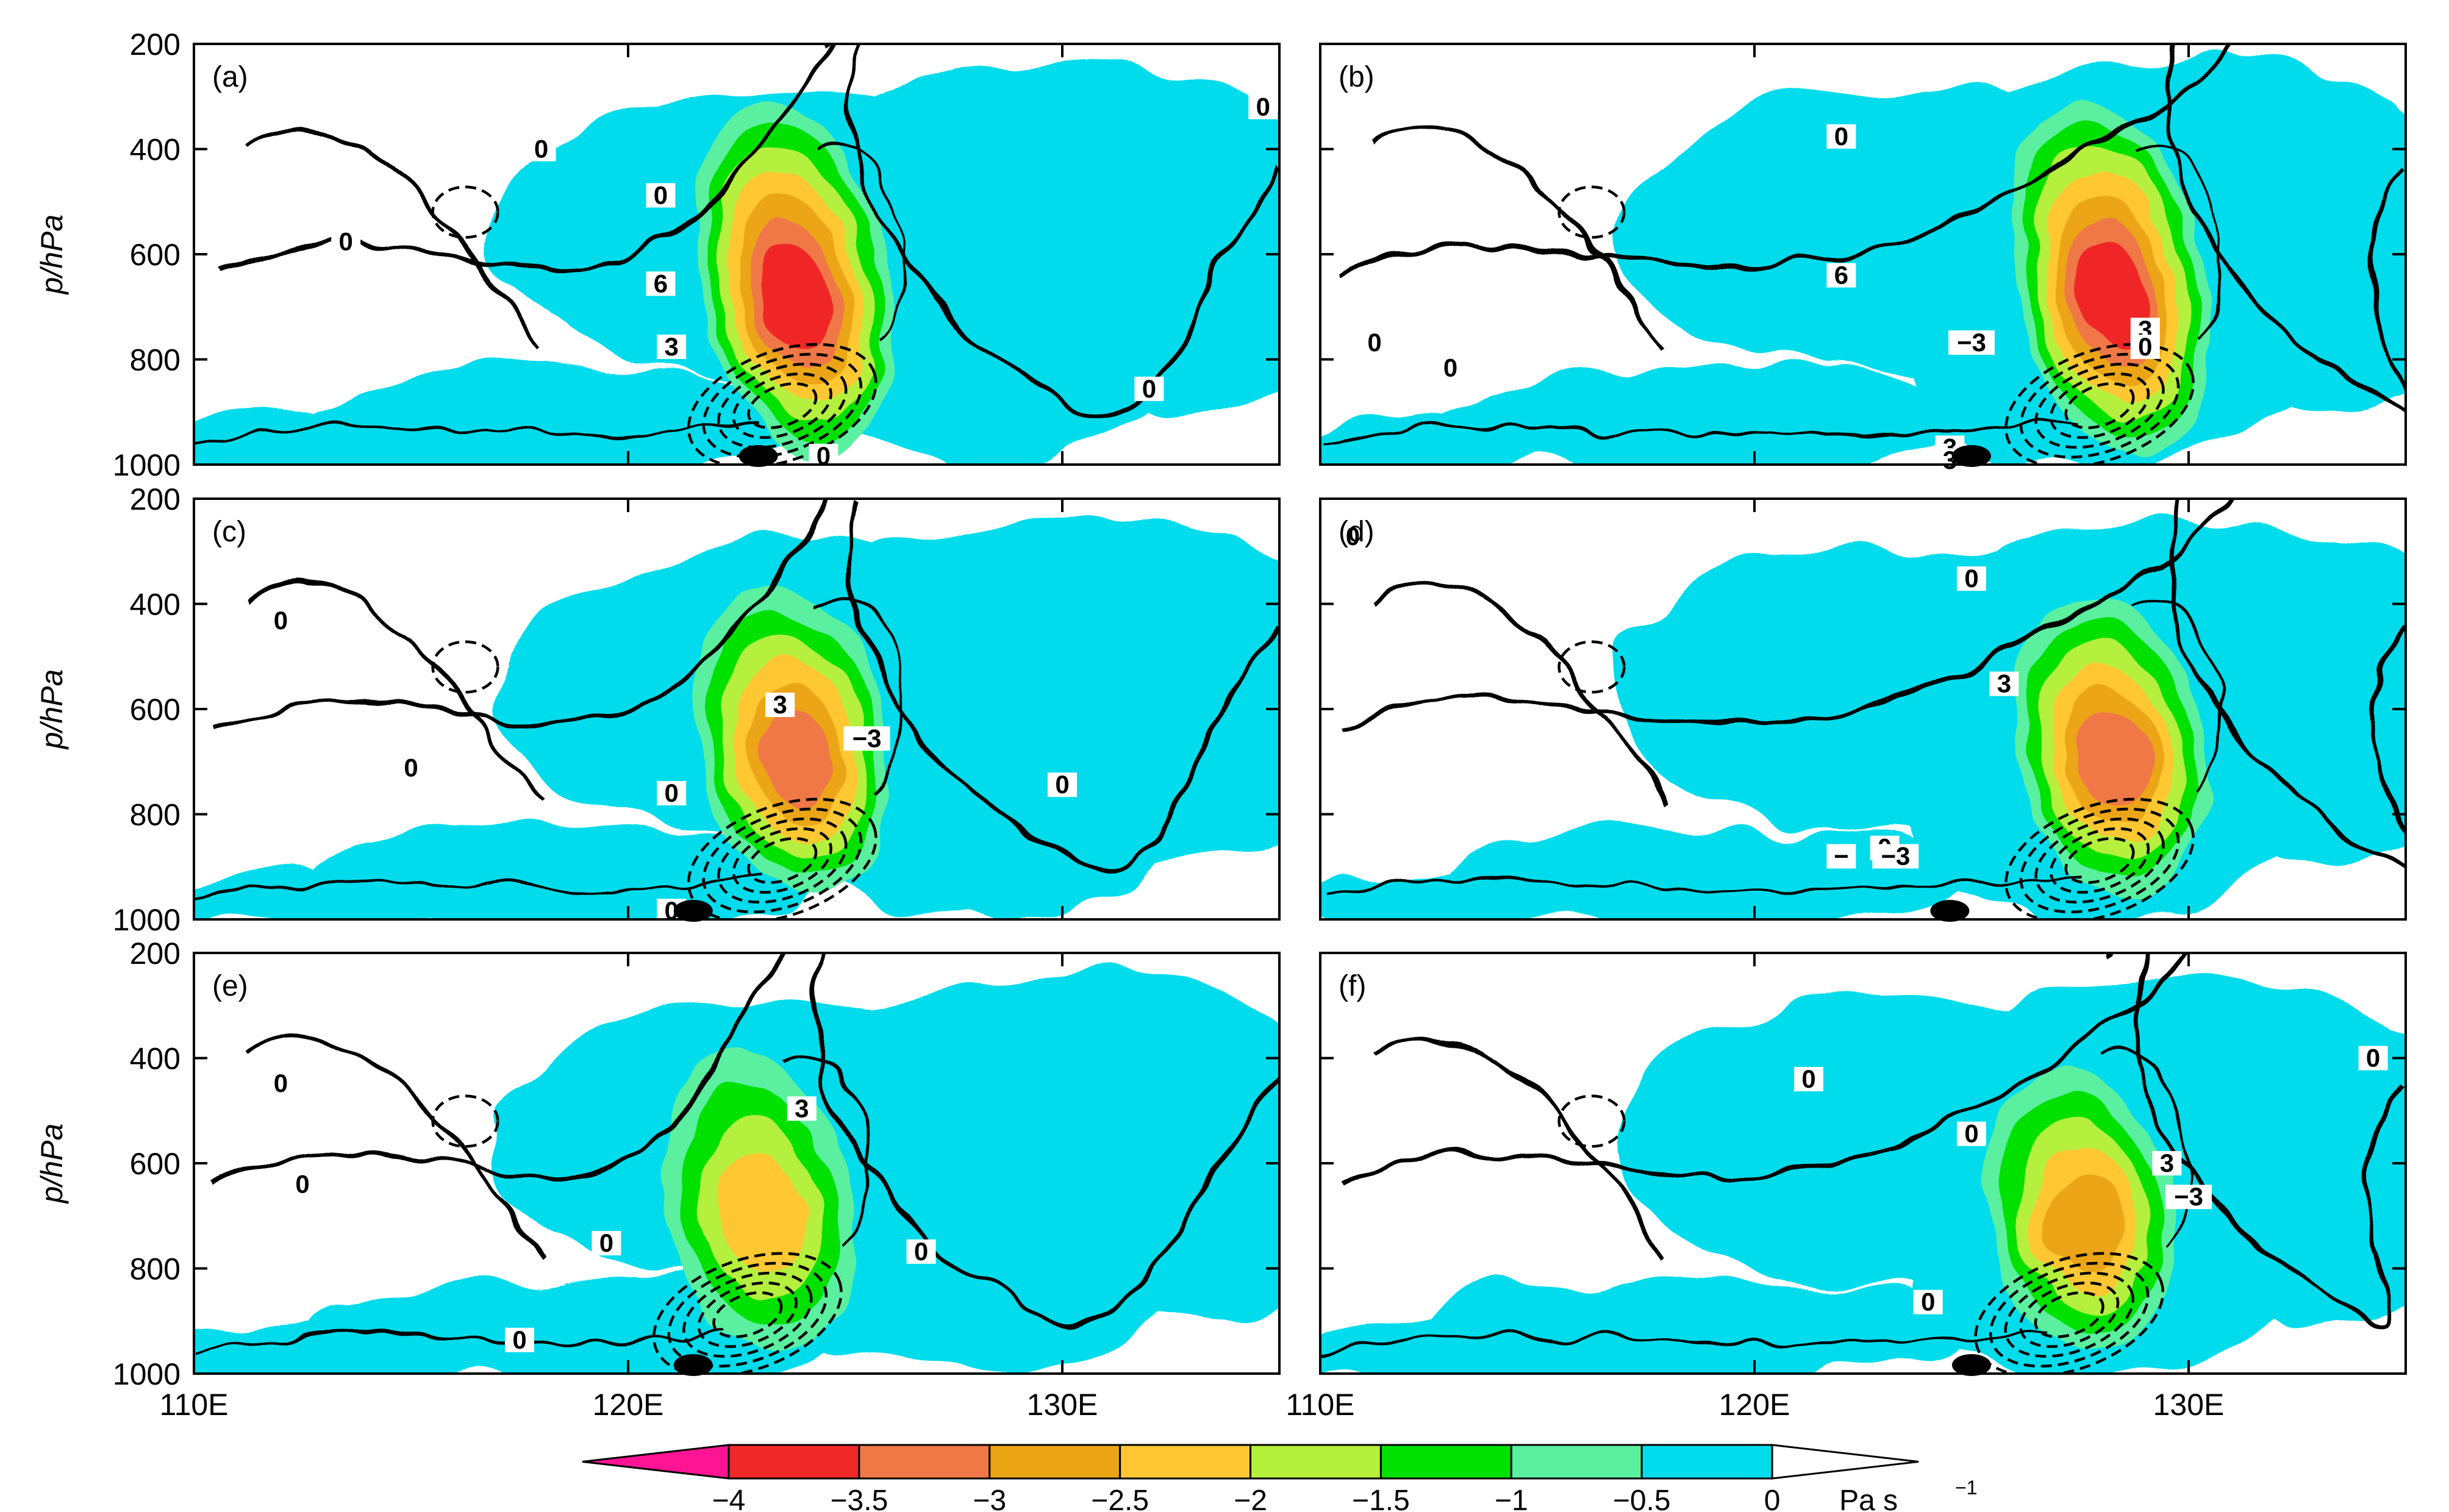 This screenshot has width=2449, height=1512. What do you see at coordinates (859, 1498) in the screenshot?
I see `colorbar-tick-label: −3.5` at bounding box center [859, 1498].